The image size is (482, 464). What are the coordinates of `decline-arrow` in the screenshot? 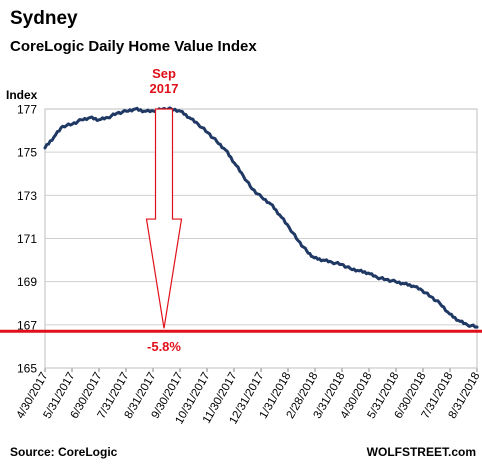 It's located at (164, 218).